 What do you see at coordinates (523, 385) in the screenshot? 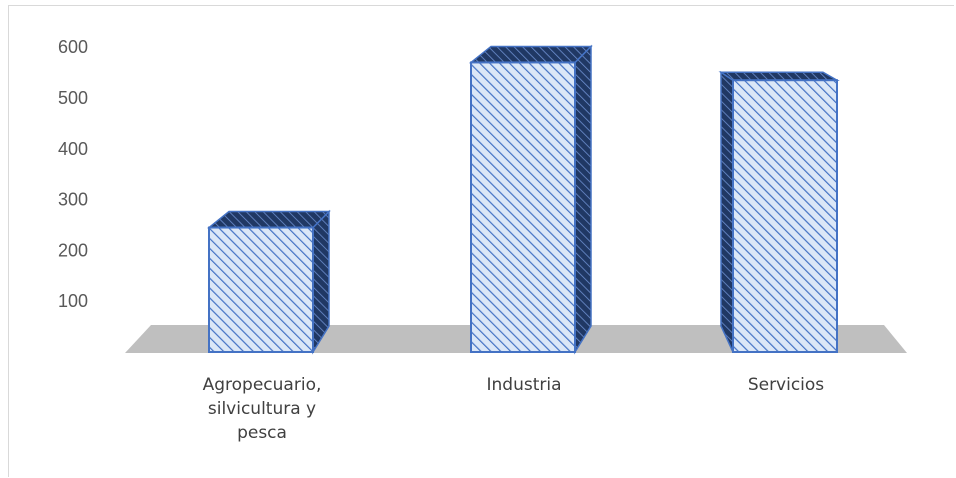
I see `x-category-label: Industria` at bounding box center [523, 385].